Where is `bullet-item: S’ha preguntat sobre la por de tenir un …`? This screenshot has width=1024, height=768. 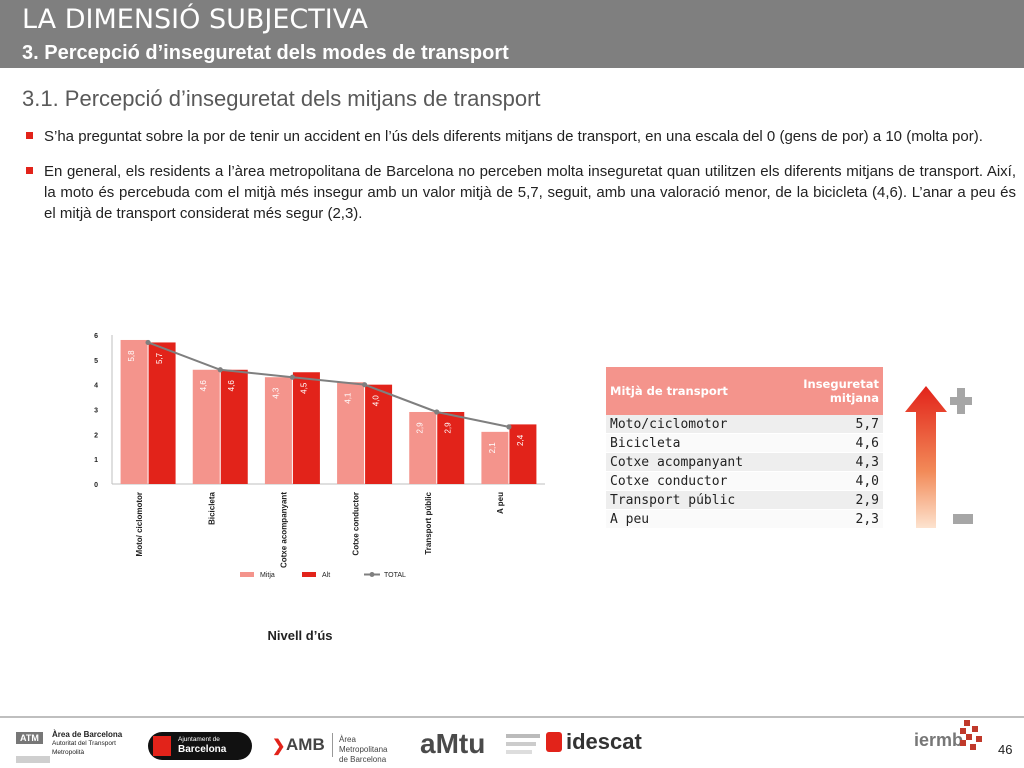
bullet-item: S’ha preguntat sobre la por de tenir un … is located at coordinates (521, 136).